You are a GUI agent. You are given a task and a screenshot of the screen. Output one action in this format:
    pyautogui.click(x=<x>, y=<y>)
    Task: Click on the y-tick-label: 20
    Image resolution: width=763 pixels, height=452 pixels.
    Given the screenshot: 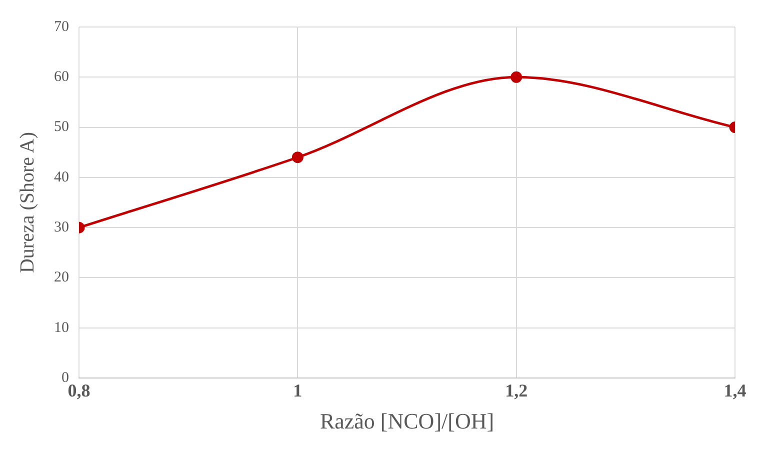 What is the action you would take?
    pyautogui.click(x=61, y=278)
    